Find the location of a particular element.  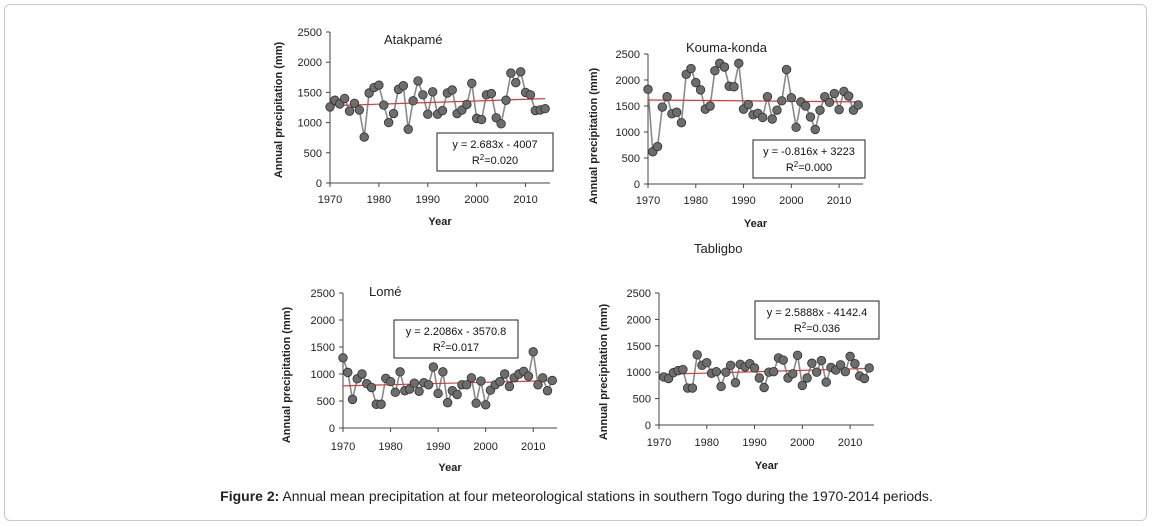

y-tick-label: 2500 is located at coordinates (323, 294).